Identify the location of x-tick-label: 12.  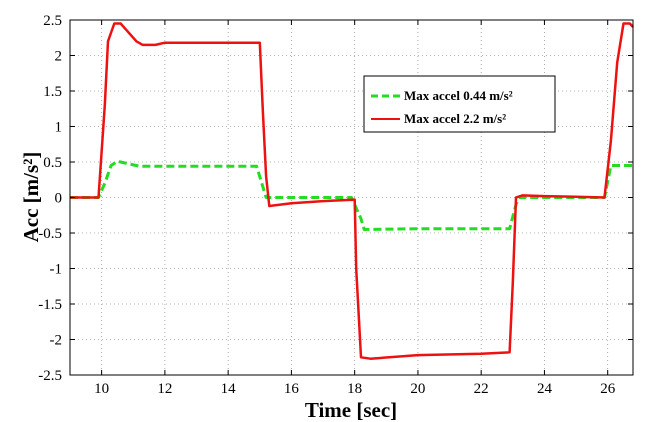
(164, 389).